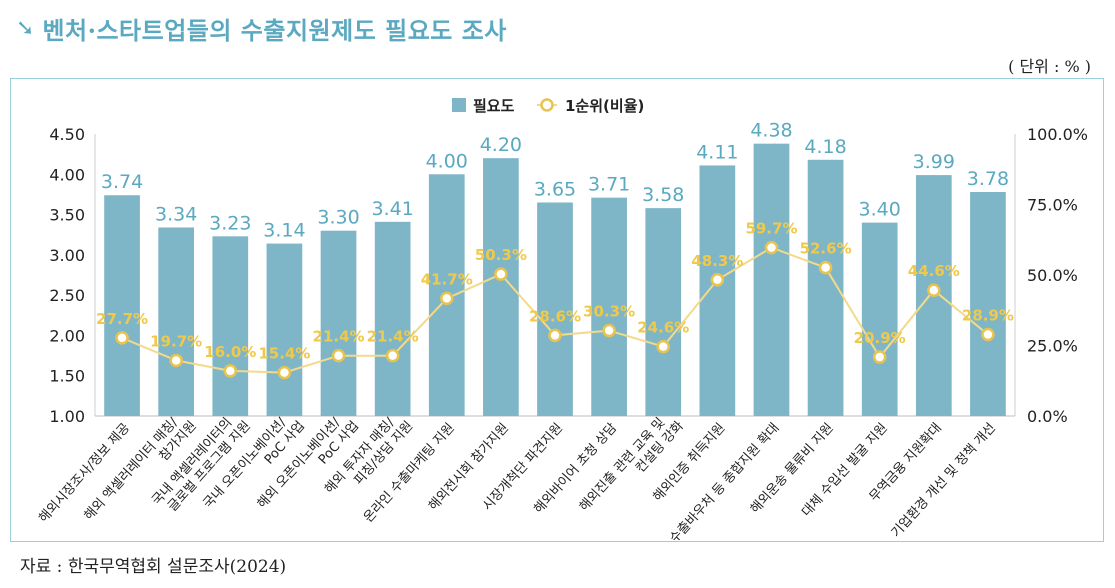 This screenshot has height=588, width=1115. Describe the element at coordinates (1052, 275) in the screenshot. I see `y-right-tick-label: 50.0%` at that location.